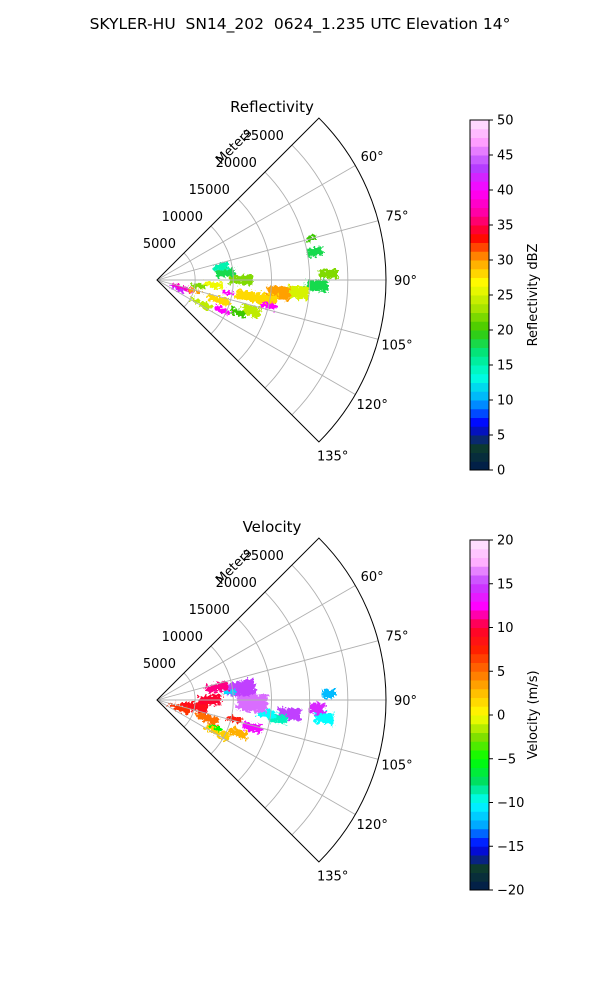 The width and height of the screenshot is (600, 1000). I want to click on sector-frame, so click(271, 280).